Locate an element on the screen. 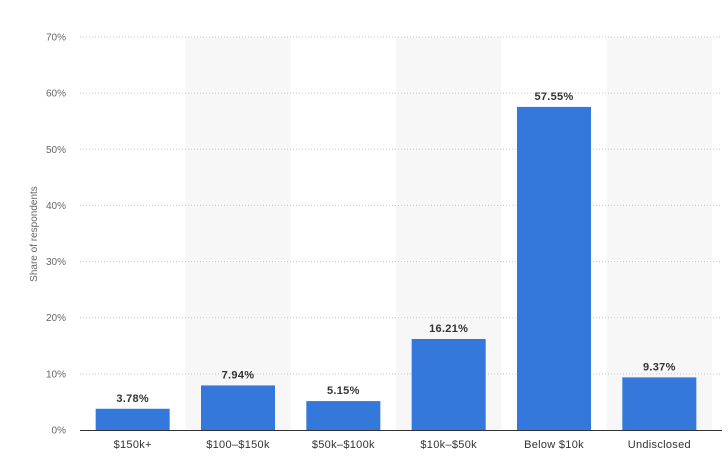 The width and height of the screenshot is (728, 468). value-label: 3.78% is located at coordinates (132, 399).